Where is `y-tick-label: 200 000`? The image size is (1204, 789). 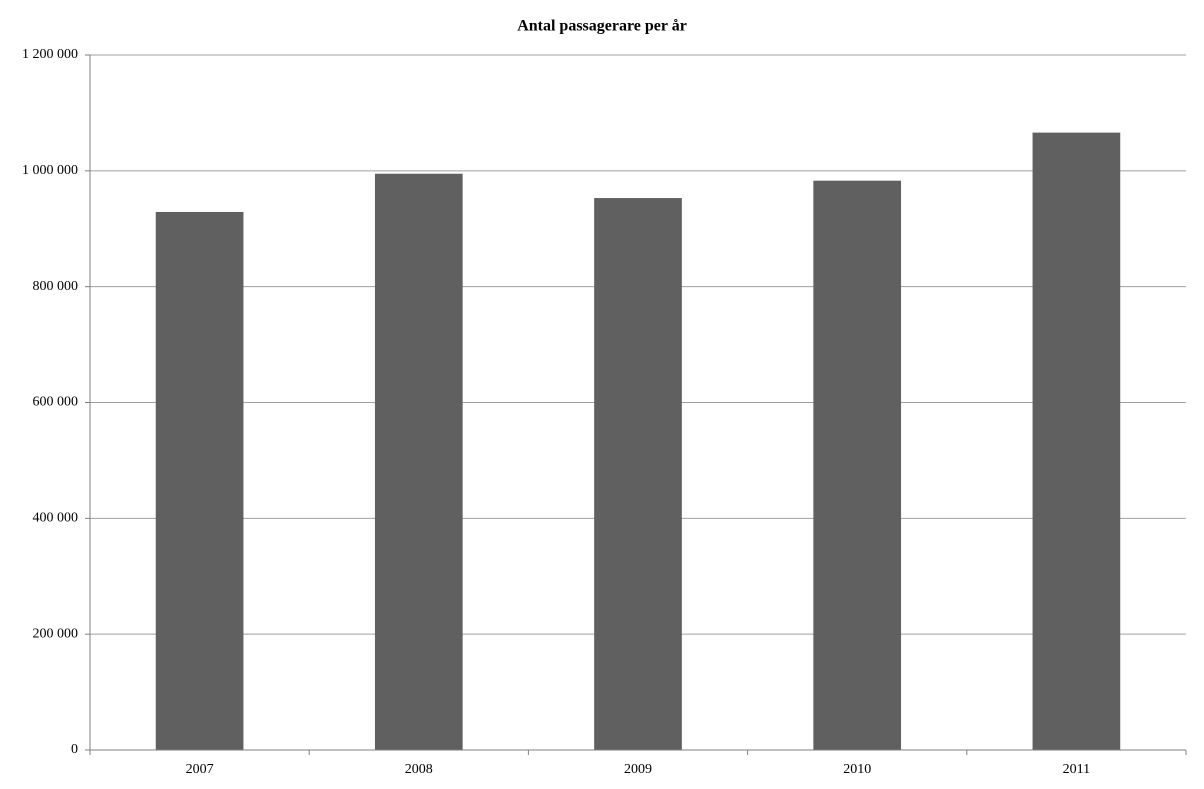
y-tick-label: 200 000 is located at coordinates (56, 633).